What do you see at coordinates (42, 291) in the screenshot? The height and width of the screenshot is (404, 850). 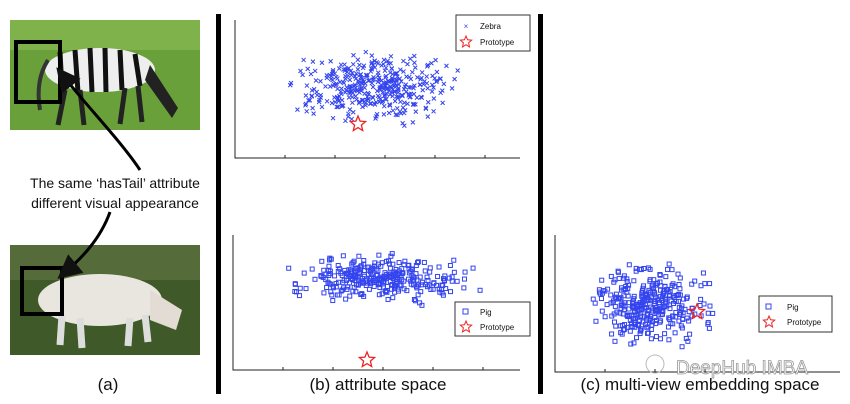 I see `tail-highlight-box` at bounding box center [42, 291].